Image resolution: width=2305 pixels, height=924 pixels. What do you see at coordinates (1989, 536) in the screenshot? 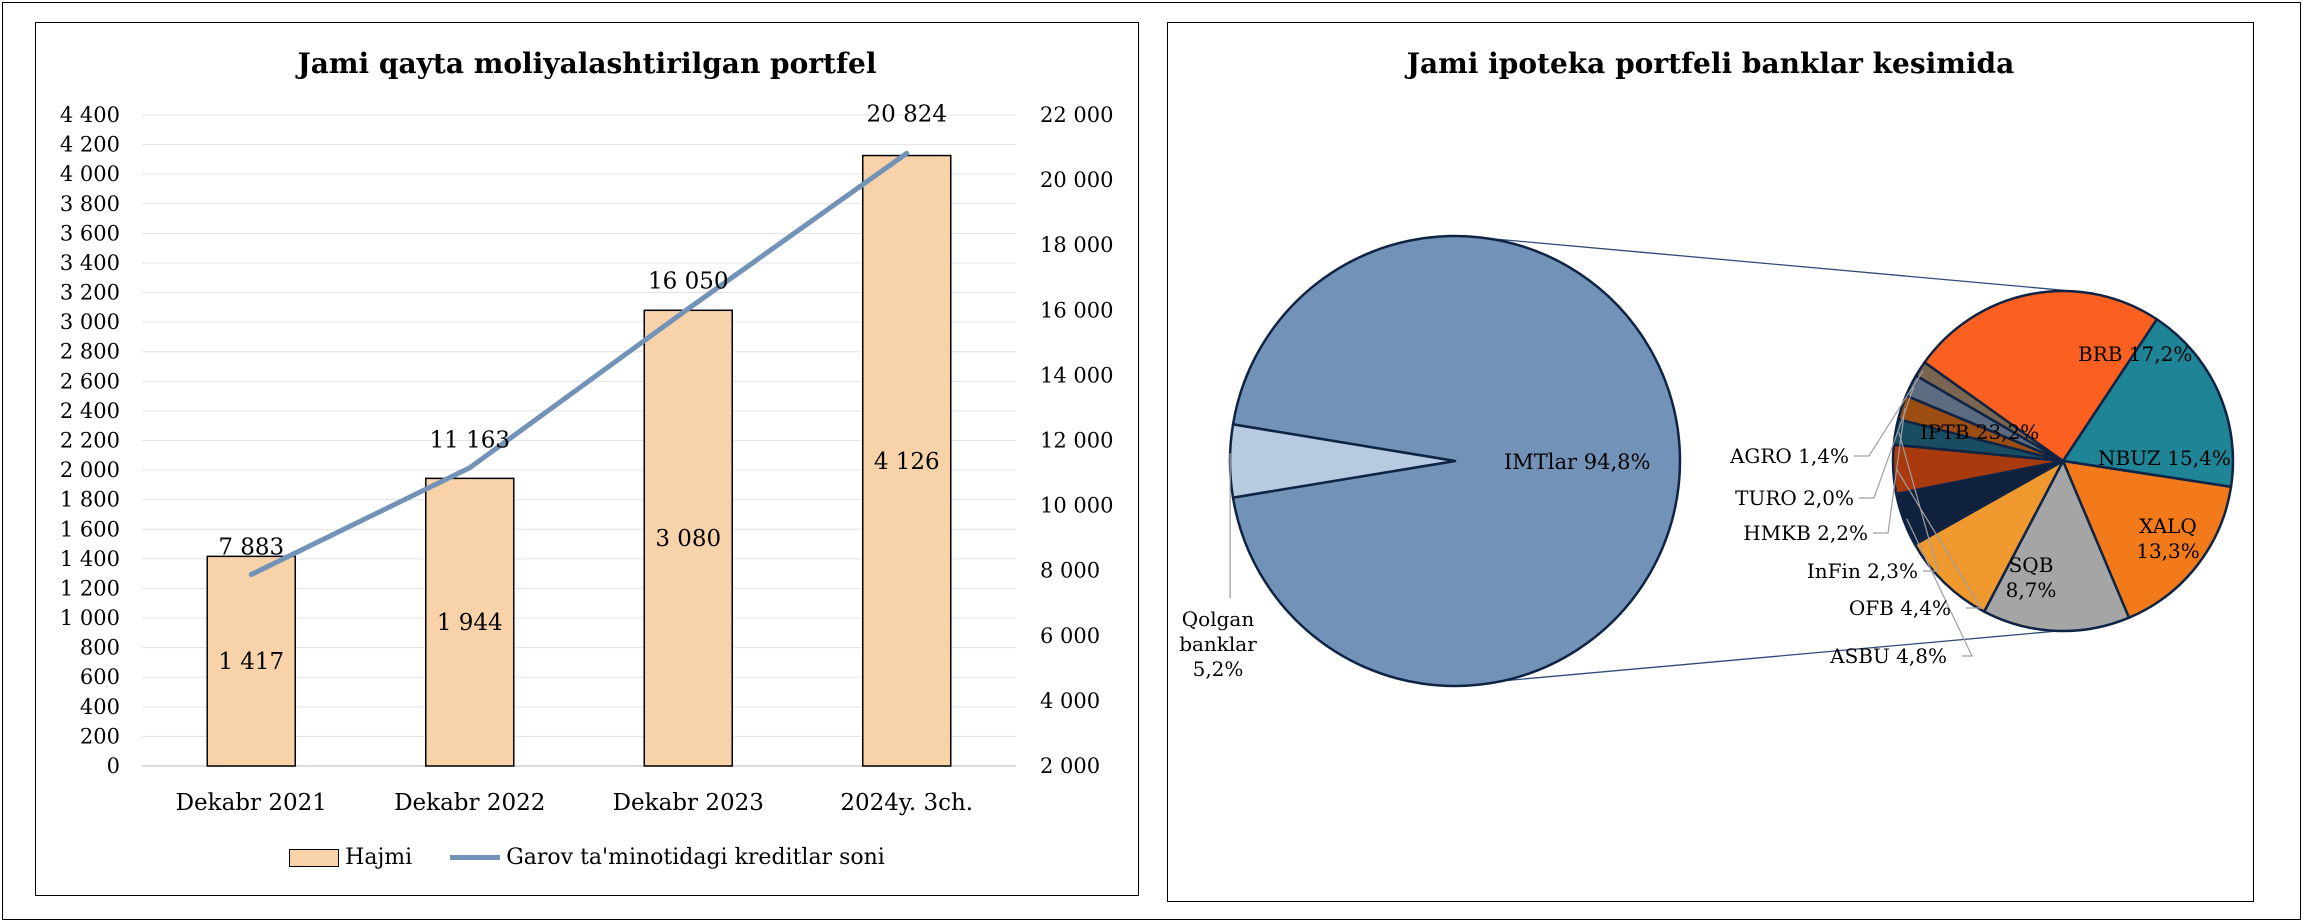
I see `pie-slice-sqb` at bounding box center [1989, 536].